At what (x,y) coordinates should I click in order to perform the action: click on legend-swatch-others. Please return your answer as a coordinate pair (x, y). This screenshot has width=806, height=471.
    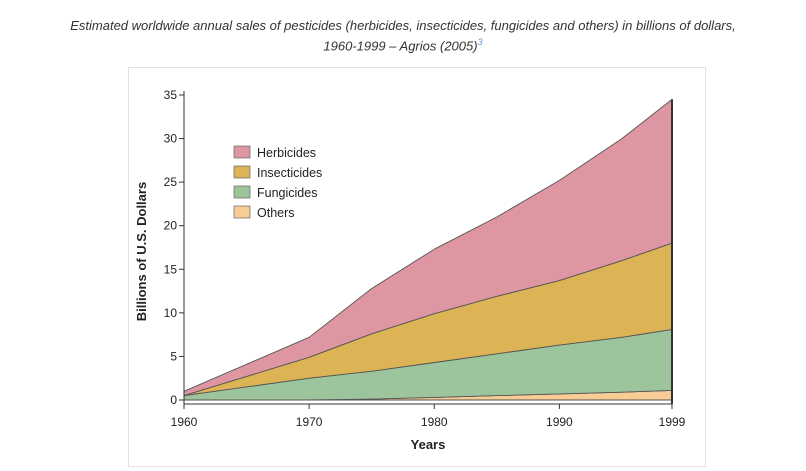
    Looking at the image, I should click on (242, 212).